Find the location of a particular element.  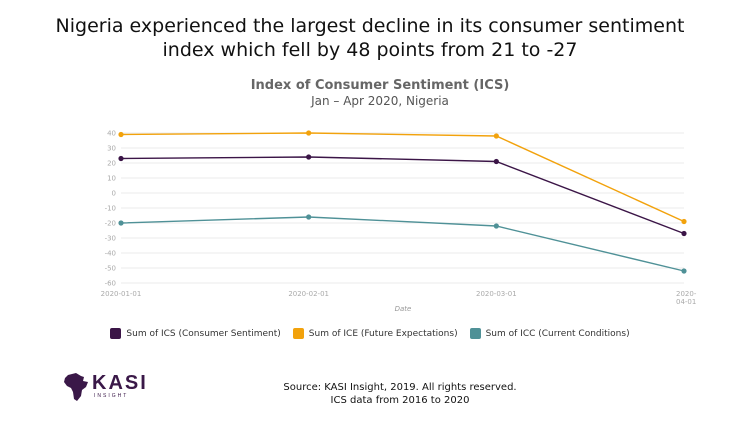

y-tick-label: -50 is located at coordinates (110, 269).